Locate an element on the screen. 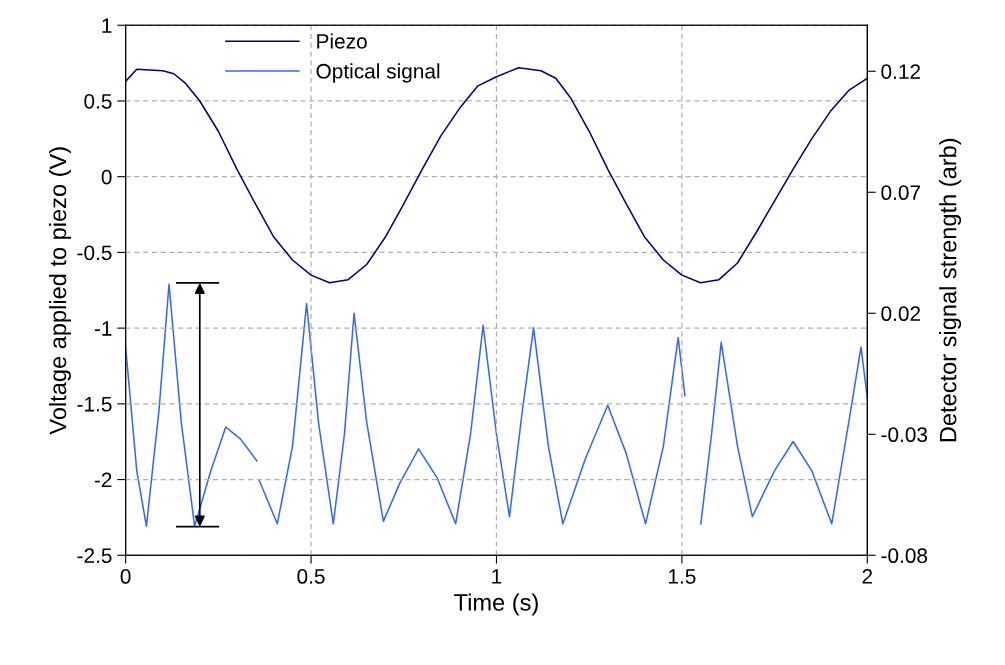 This screenshot has height=665, width=1005. legend-label: Piezo is located at coordinates (342, 41).